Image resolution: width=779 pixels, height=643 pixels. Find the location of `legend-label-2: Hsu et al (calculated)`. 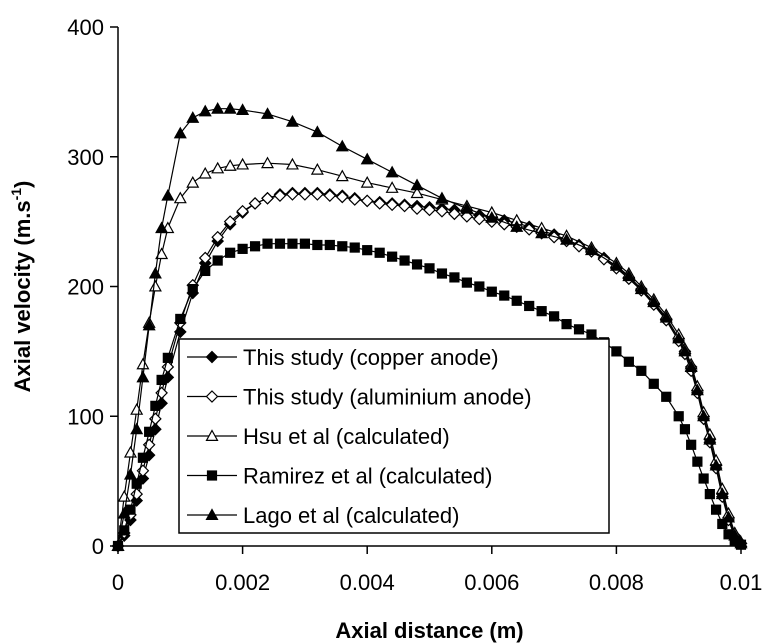

legend-label-2: Hsu et al (calculated) is located at coordinates (346, 436).